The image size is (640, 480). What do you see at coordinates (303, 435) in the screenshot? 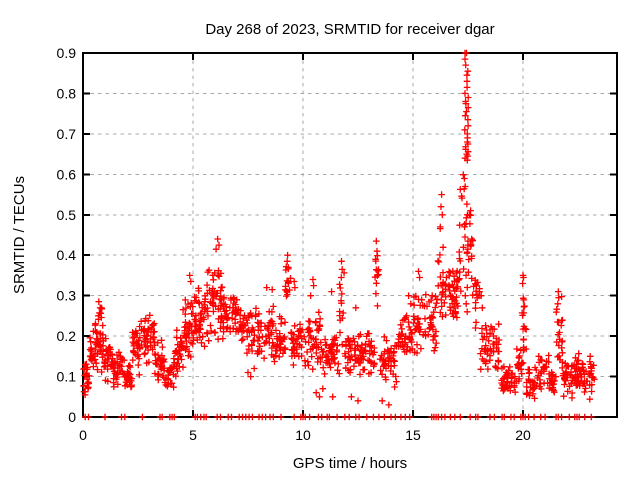
I see `x-tick-label: 10` at bounding box center [303, 435].